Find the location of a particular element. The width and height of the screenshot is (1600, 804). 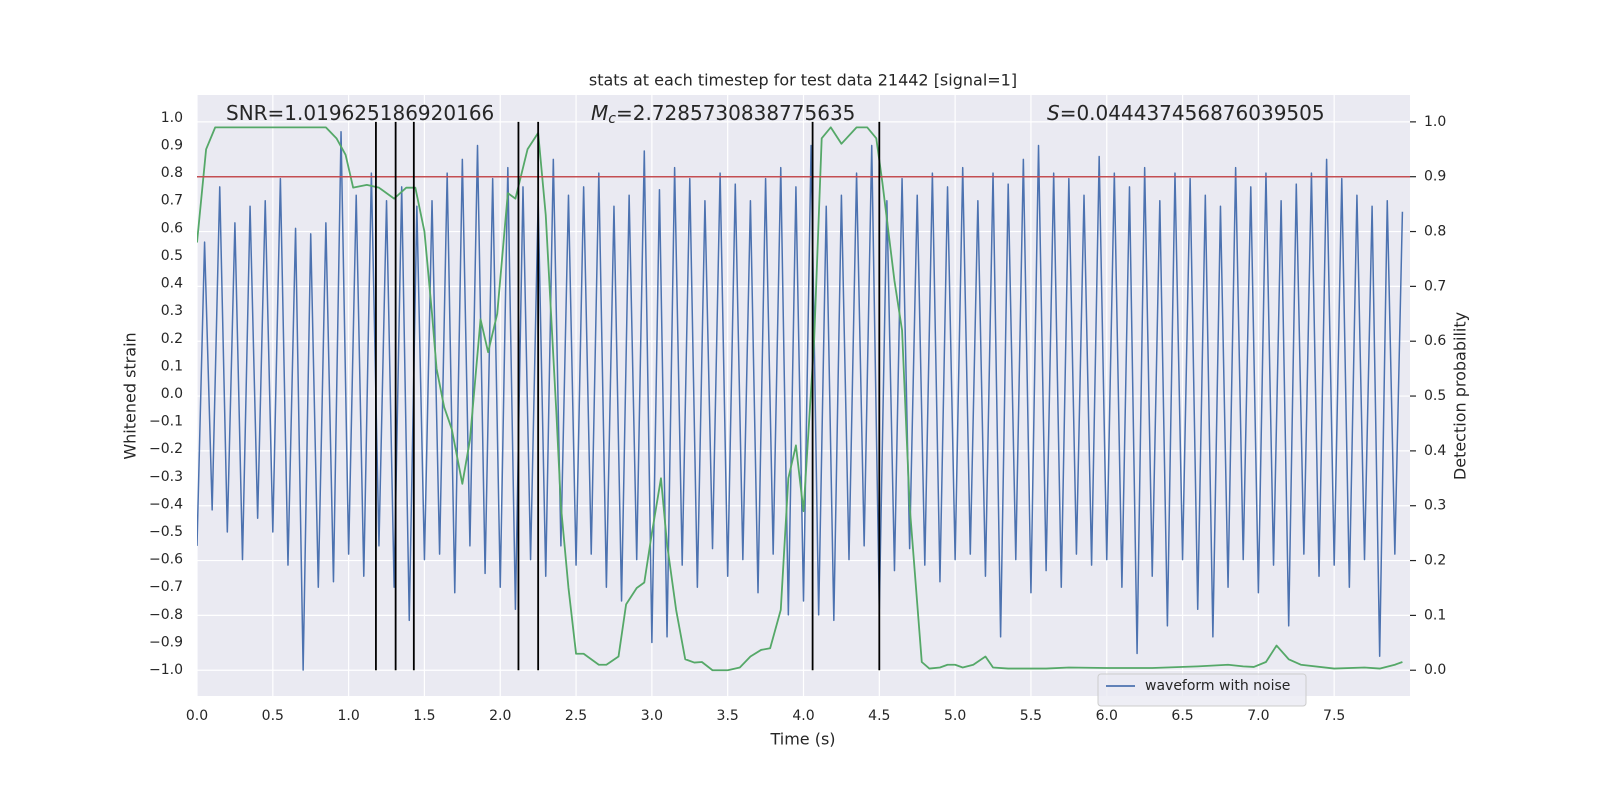

x-tick-label: 6.5 is located at coordinates (1182, 716).